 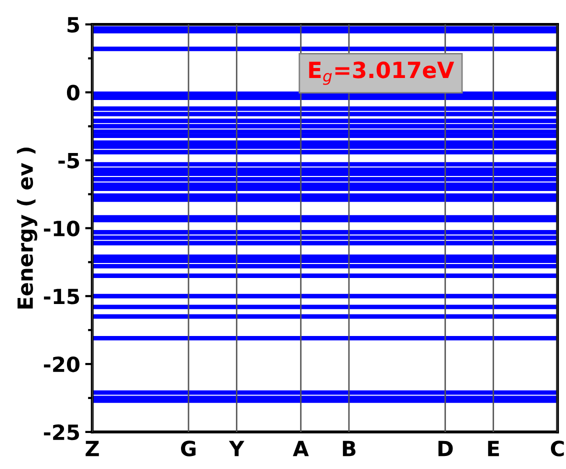 I want to click on x-tick-label: D, so click(x=445, y=448).